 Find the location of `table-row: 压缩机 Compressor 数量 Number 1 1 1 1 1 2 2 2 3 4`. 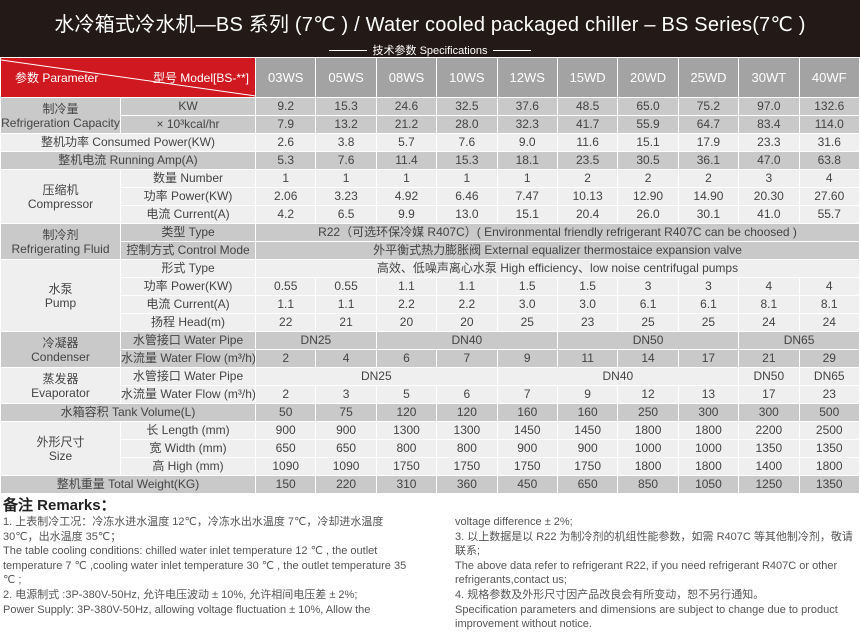

table-row: 压缩机 Compressor 数量 Number 1 1 1 1 1 2 2 2 3 4 is located at coordinates (430, 196).